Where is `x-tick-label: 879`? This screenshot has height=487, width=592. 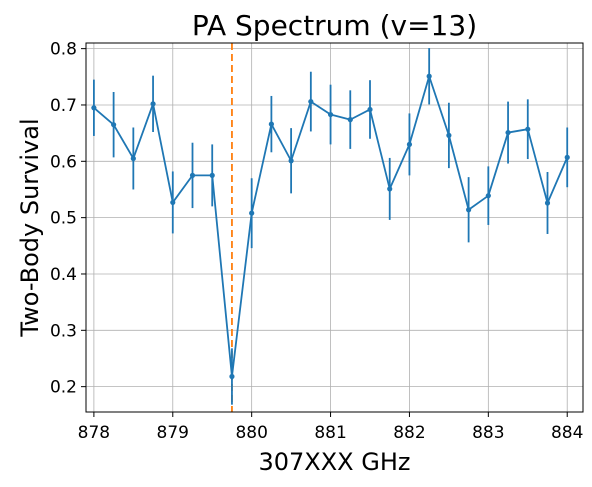
x-tick-label: 879 is located at coordinates (173, 433).